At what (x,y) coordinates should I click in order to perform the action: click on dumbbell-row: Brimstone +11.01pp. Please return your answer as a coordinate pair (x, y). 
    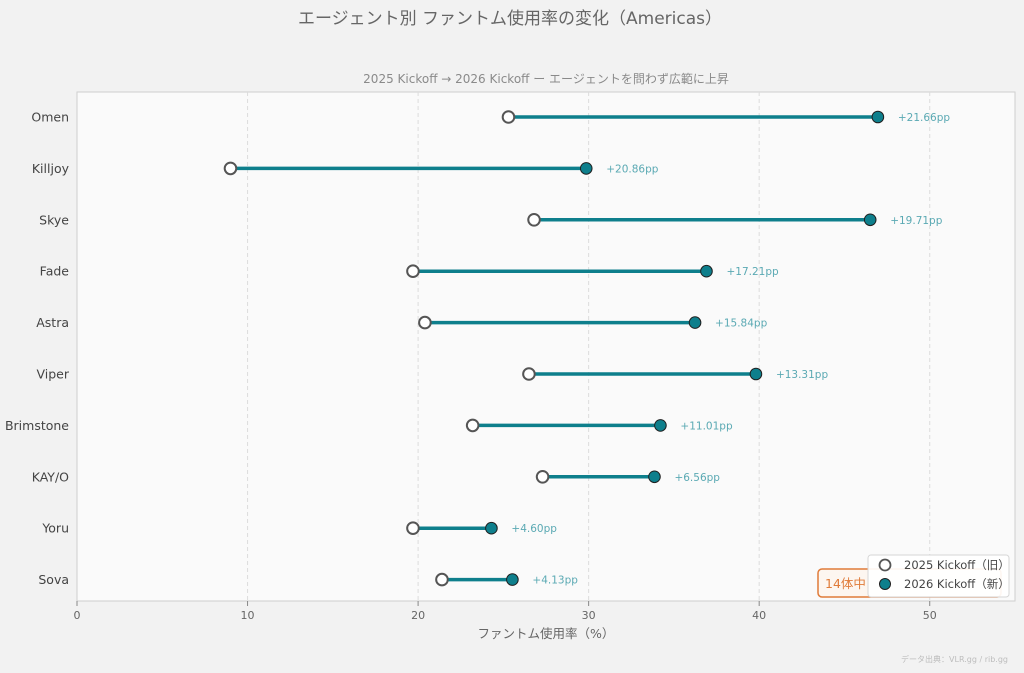
    Looking at the image, I should click on (369, 425).